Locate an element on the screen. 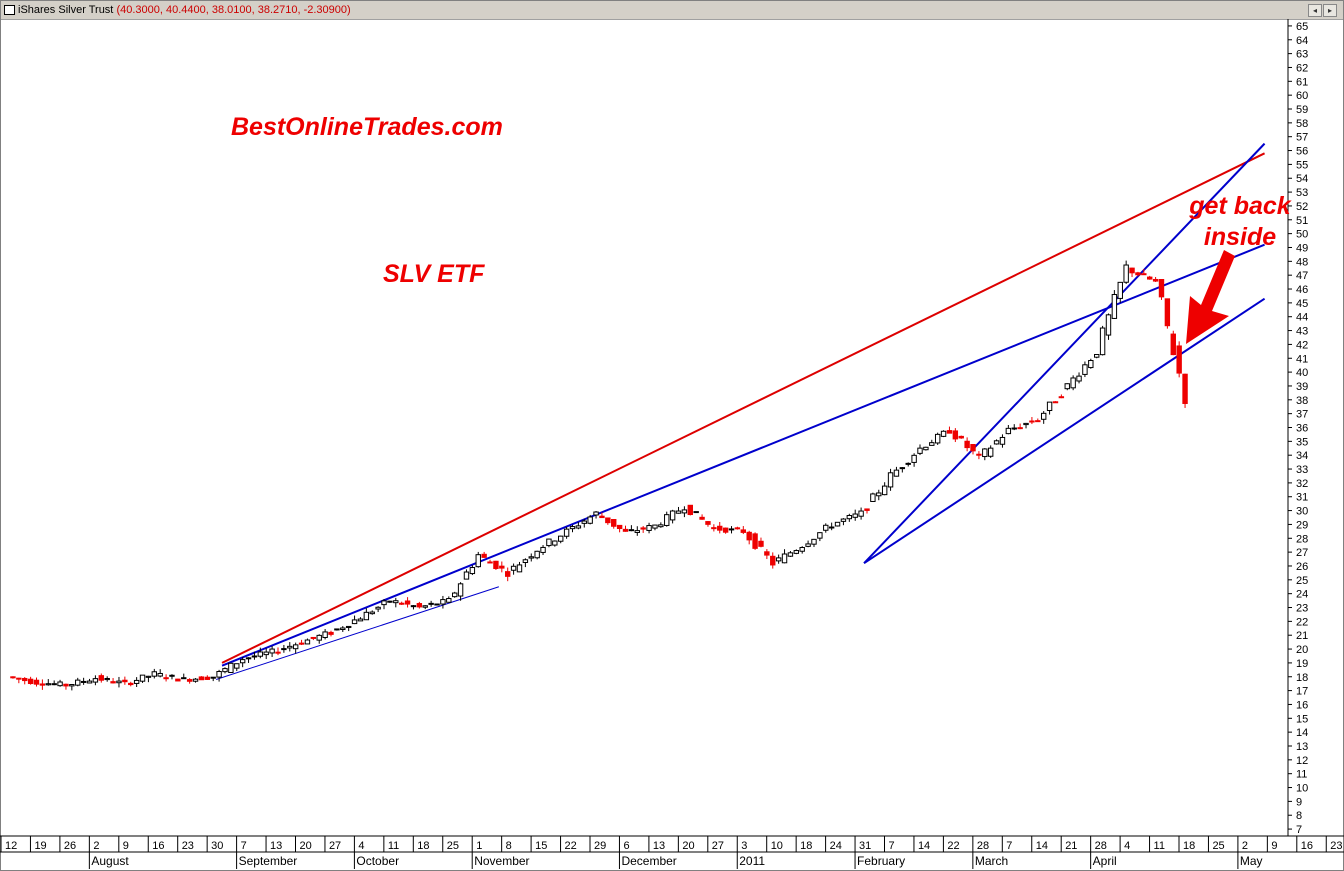 This screenshot has width=1344, height=871. y-tick-label: 21 is located at coordinates (1302, 636).